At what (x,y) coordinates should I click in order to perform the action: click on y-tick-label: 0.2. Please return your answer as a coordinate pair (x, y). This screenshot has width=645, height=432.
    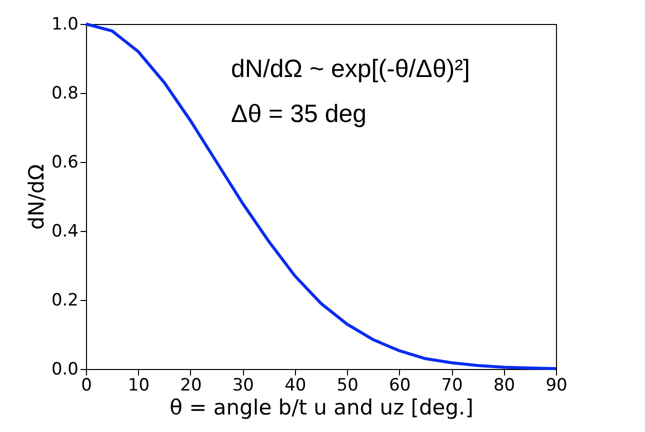
    Looking at the image, I should click on (64, 300).